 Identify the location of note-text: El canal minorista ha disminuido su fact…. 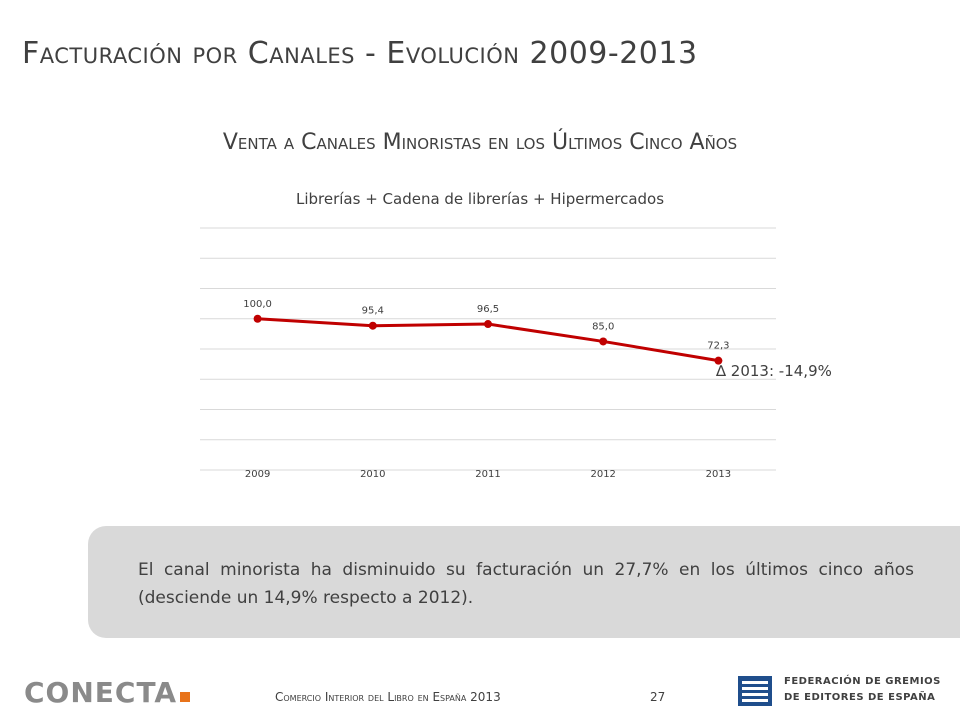
(526, 584).